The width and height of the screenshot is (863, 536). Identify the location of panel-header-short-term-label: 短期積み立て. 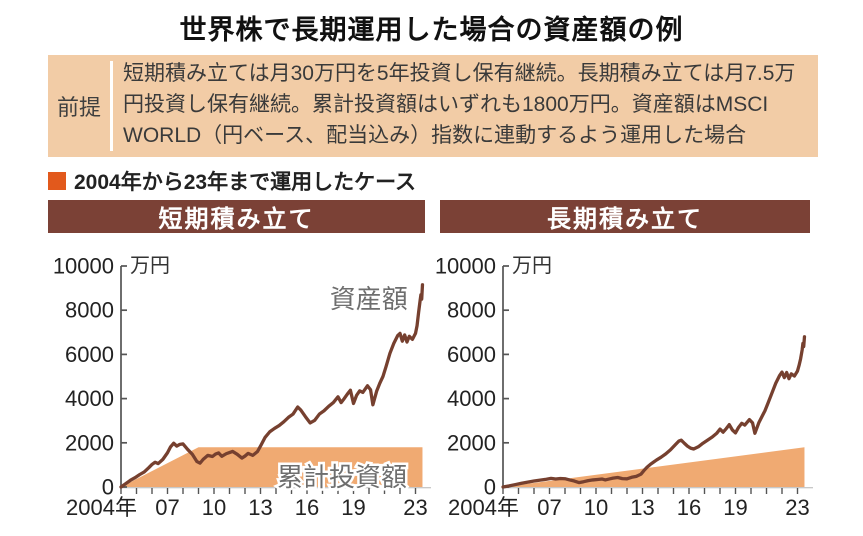
(236, 219).